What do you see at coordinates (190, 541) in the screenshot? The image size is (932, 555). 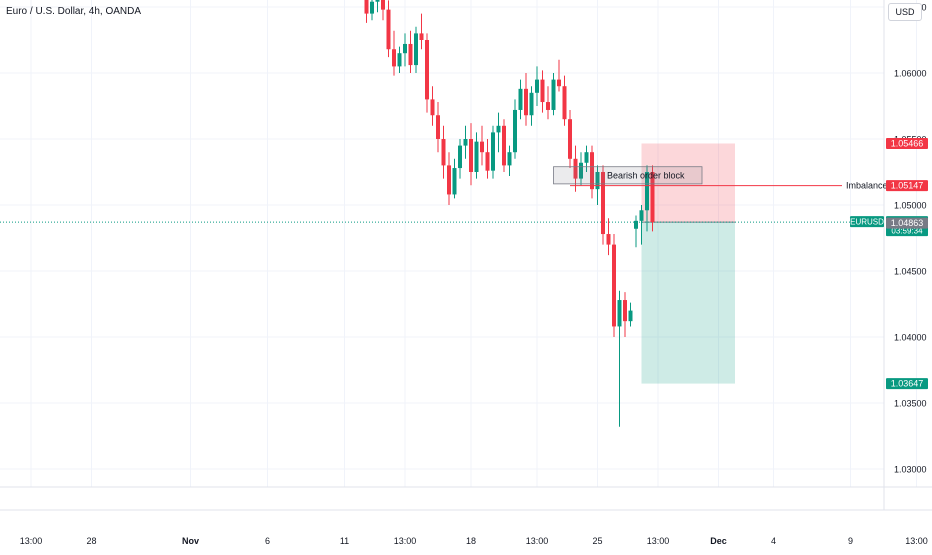 I see `time-tick-label: Nov` at bounding box center [190, 541].